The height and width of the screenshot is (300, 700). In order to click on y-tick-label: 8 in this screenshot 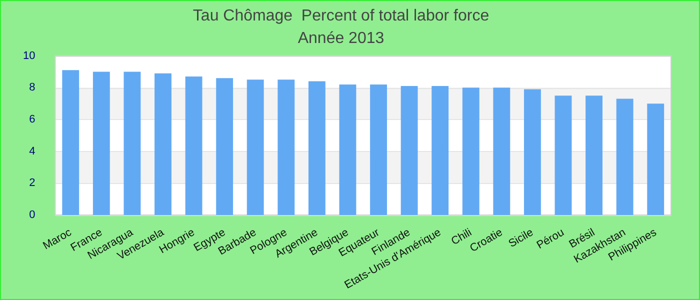, I will do `click(32, 88)`.